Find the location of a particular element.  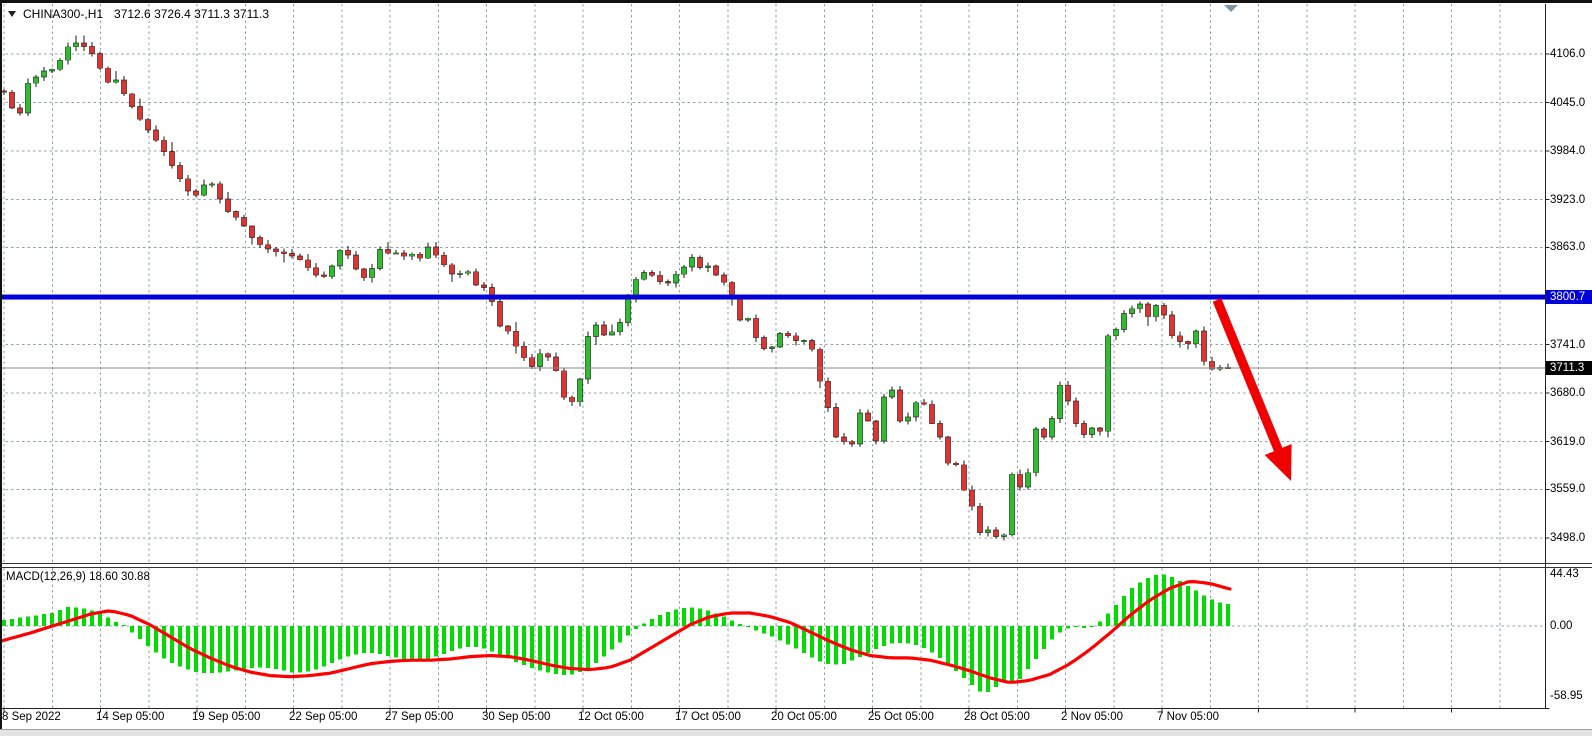

resistance-hline is located at coordinates (773, 297).